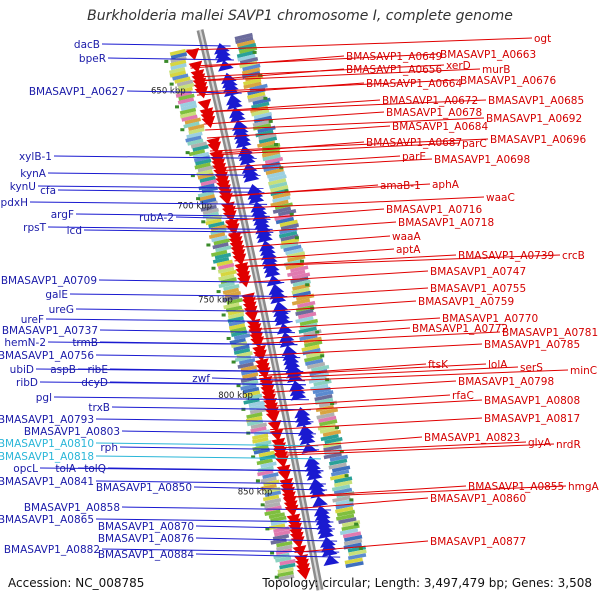  What do you see at coordinates (62, 215) in the screenshot?
I see `gene-label: argF` at bounding box center [62, 215].